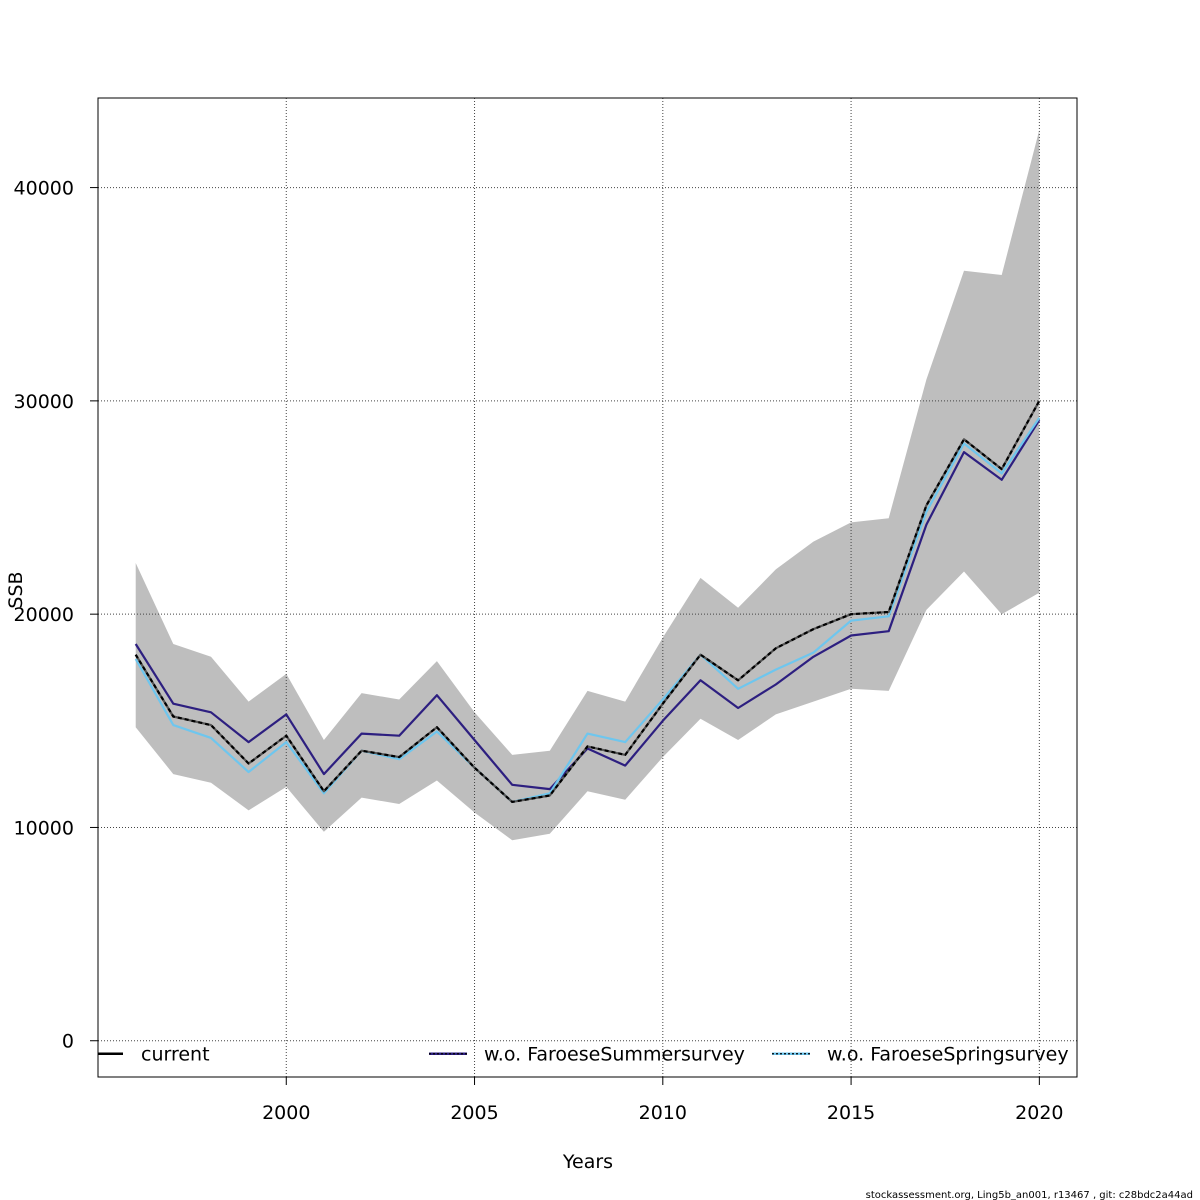 The width and height of the screenshot is (1200, 1200). I want to click on legend-item-spring-survey: w.o. FaroeseSpringsurvey, so click(920, 1055).